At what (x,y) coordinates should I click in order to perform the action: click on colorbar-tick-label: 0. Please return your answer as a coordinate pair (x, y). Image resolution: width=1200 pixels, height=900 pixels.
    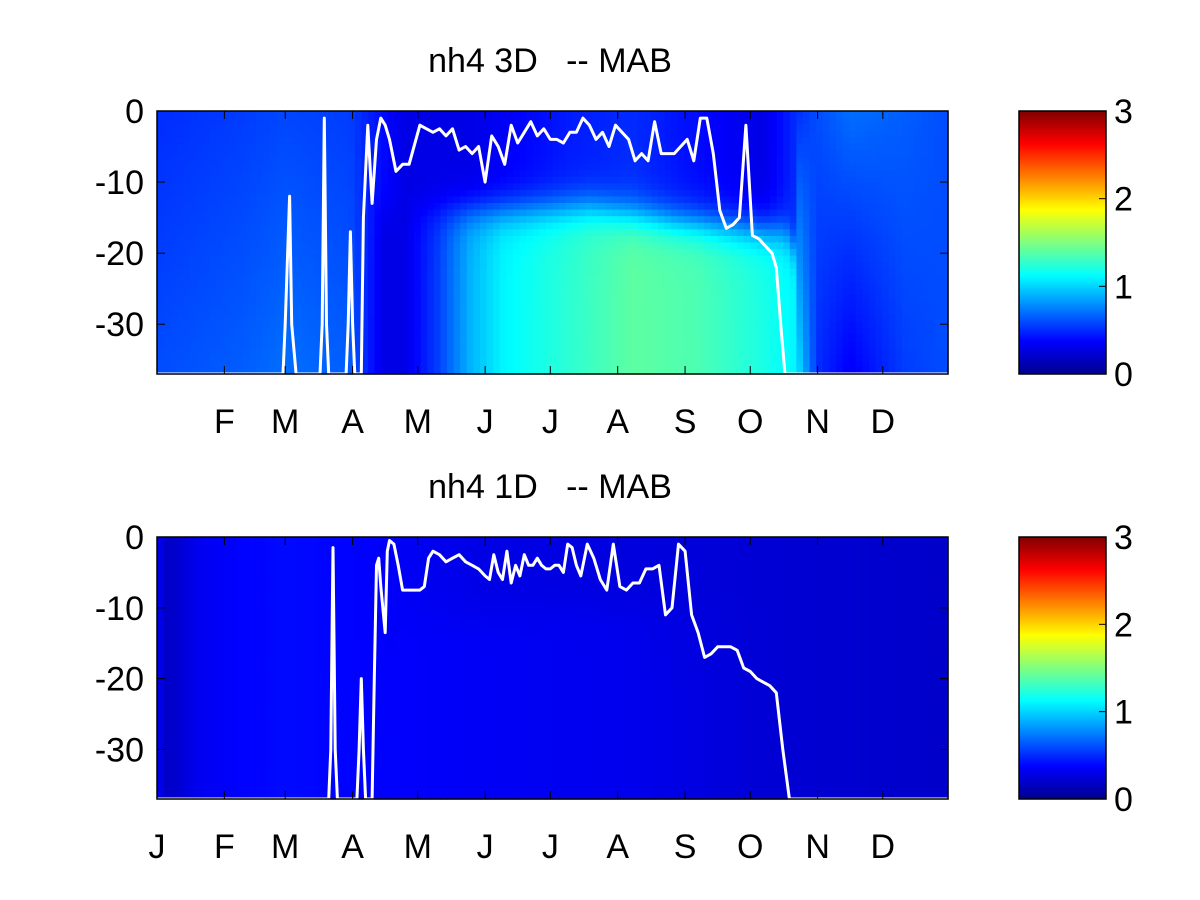
    Looking at the image, I should click on (1123, 375).